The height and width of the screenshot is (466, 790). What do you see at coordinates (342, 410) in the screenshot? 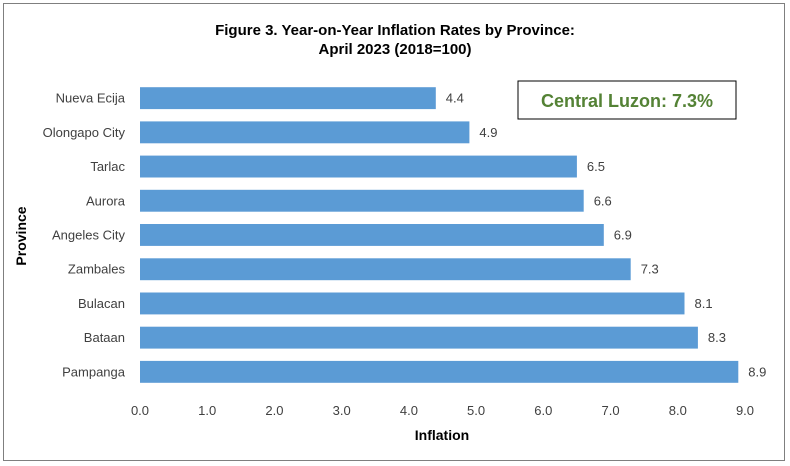
I see `x-tick-label: 3.0` at bounding box center [342, 410].